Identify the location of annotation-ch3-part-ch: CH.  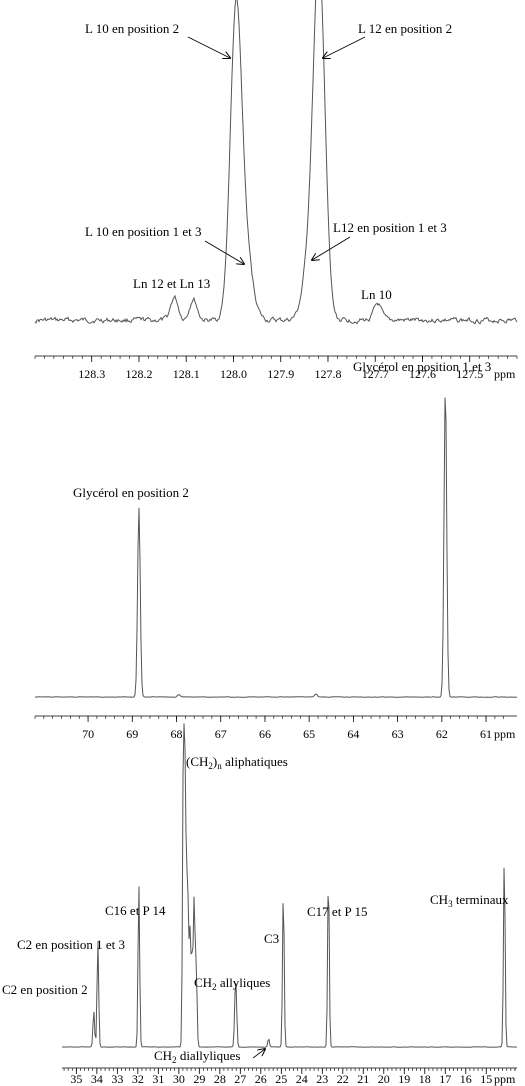
(439, 899).